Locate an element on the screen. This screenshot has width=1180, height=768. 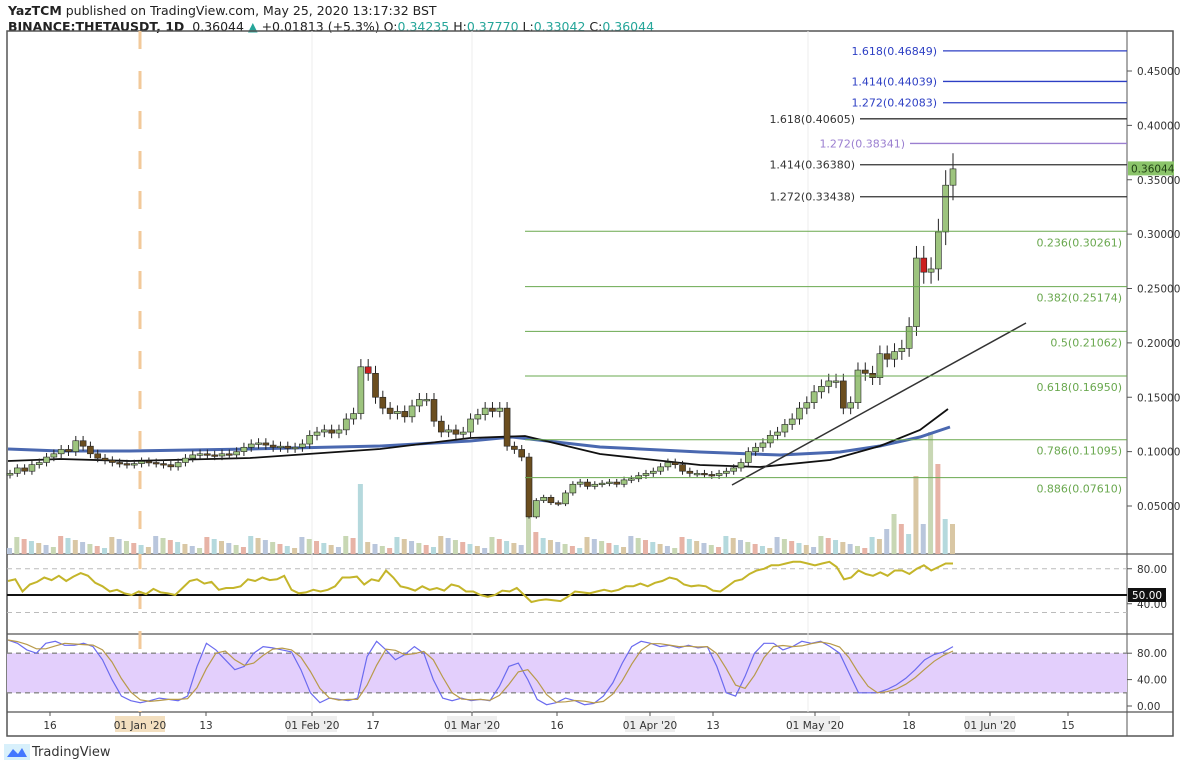
svg-text: 0.30000 is located at coordinates (1158, 235).